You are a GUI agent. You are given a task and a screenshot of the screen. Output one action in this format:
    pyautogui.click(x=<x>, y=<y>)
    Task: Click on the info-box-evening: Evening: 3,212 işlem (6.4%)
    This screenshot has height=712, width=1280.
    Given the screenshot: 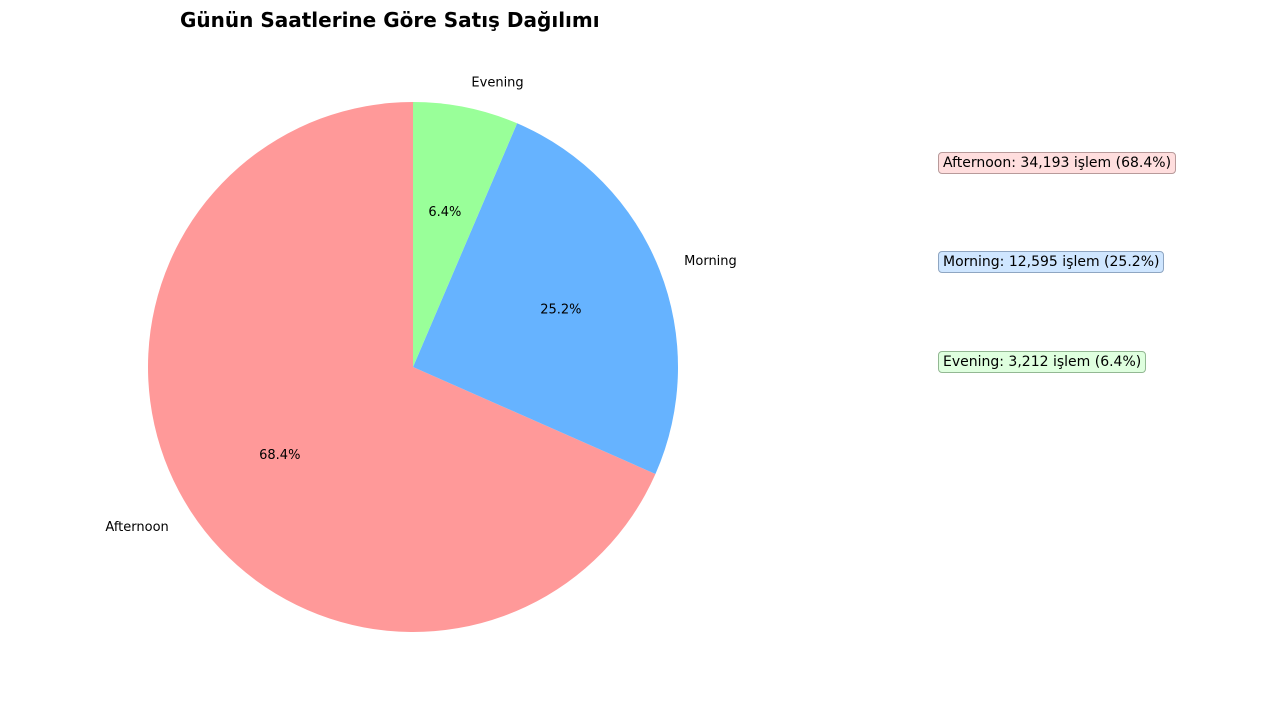 What is the action you would take?
    pyautogui.click(x=1042, y=362)
    